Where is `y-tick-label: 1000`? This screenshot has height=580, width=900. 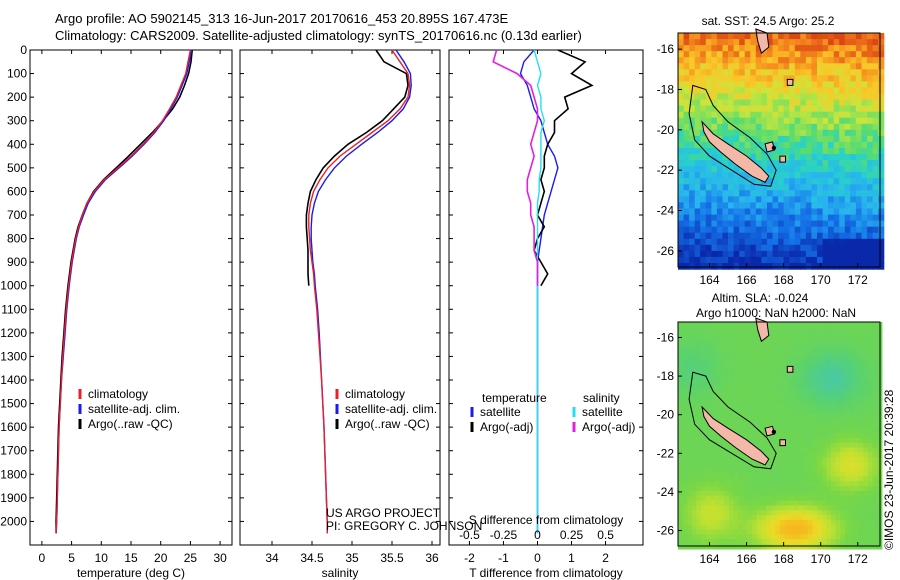 y-tick-label: 1000 is located at coordinates (13, 286).